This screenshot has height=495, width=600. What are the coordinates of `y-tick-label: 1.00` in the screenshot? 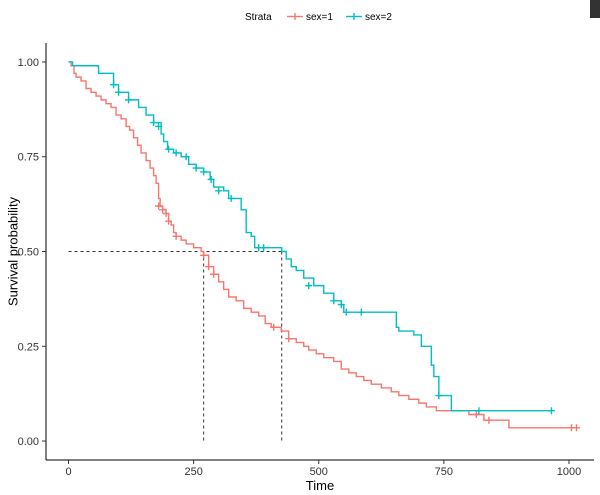 It's located at (28, 63).